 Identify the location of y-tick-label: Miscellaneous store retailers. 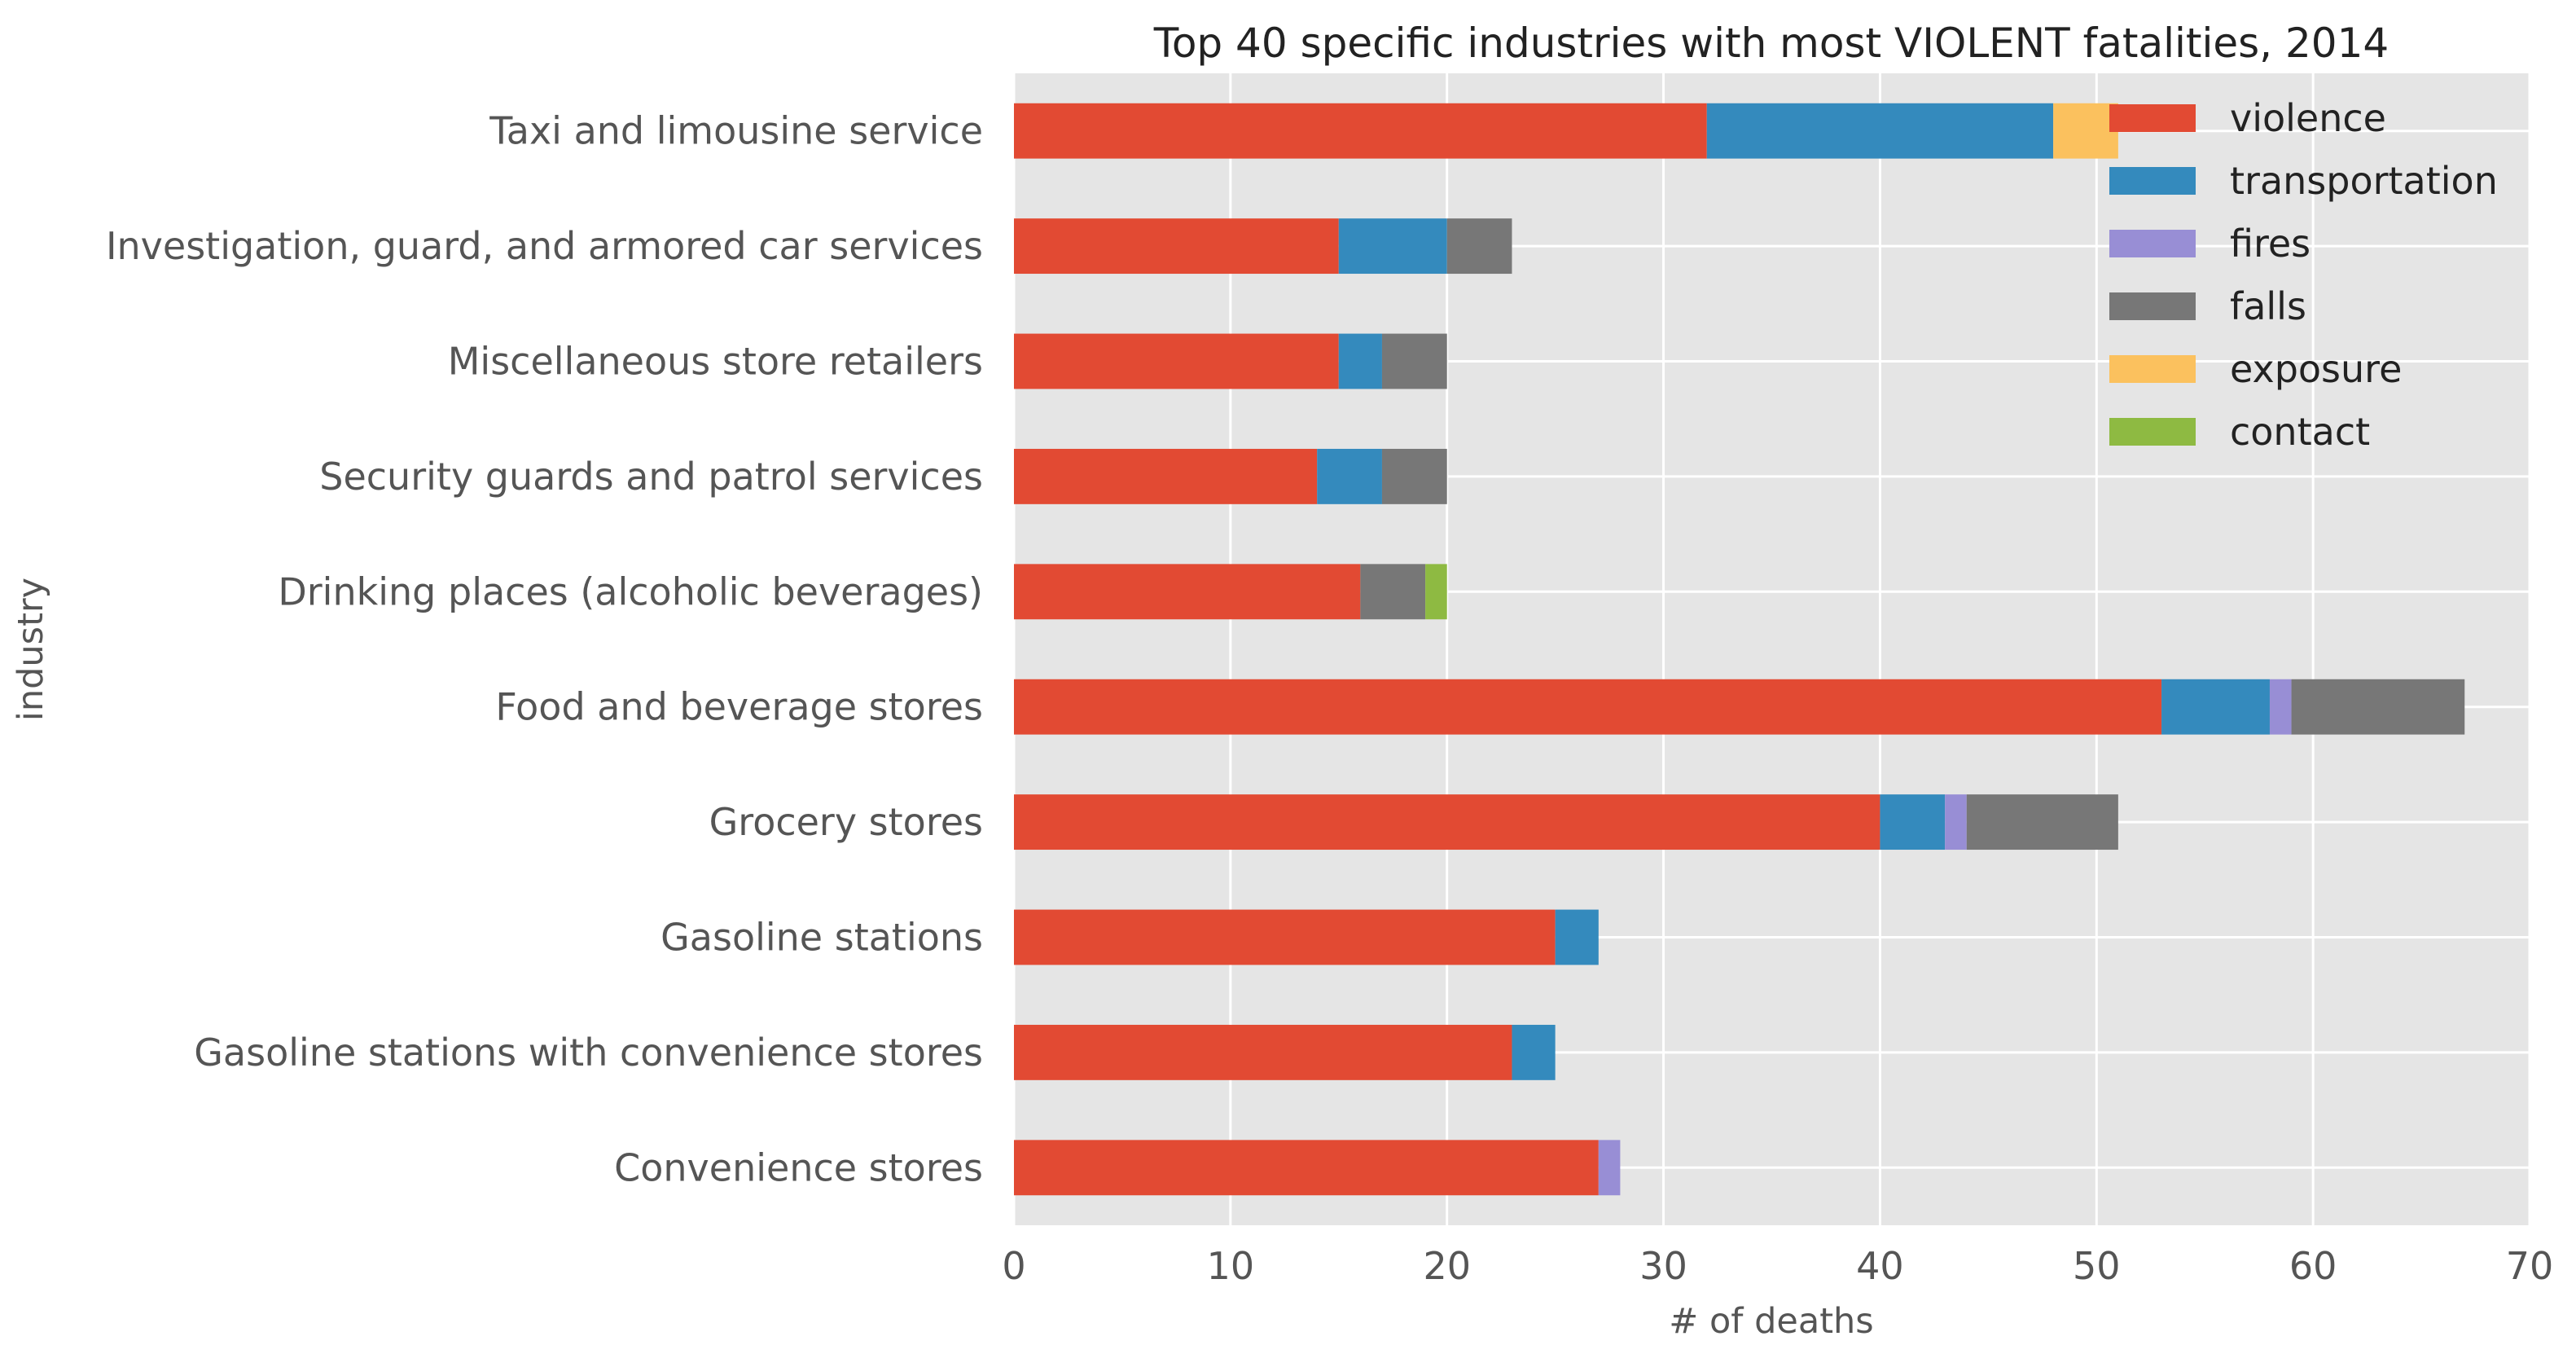
(715, 362).